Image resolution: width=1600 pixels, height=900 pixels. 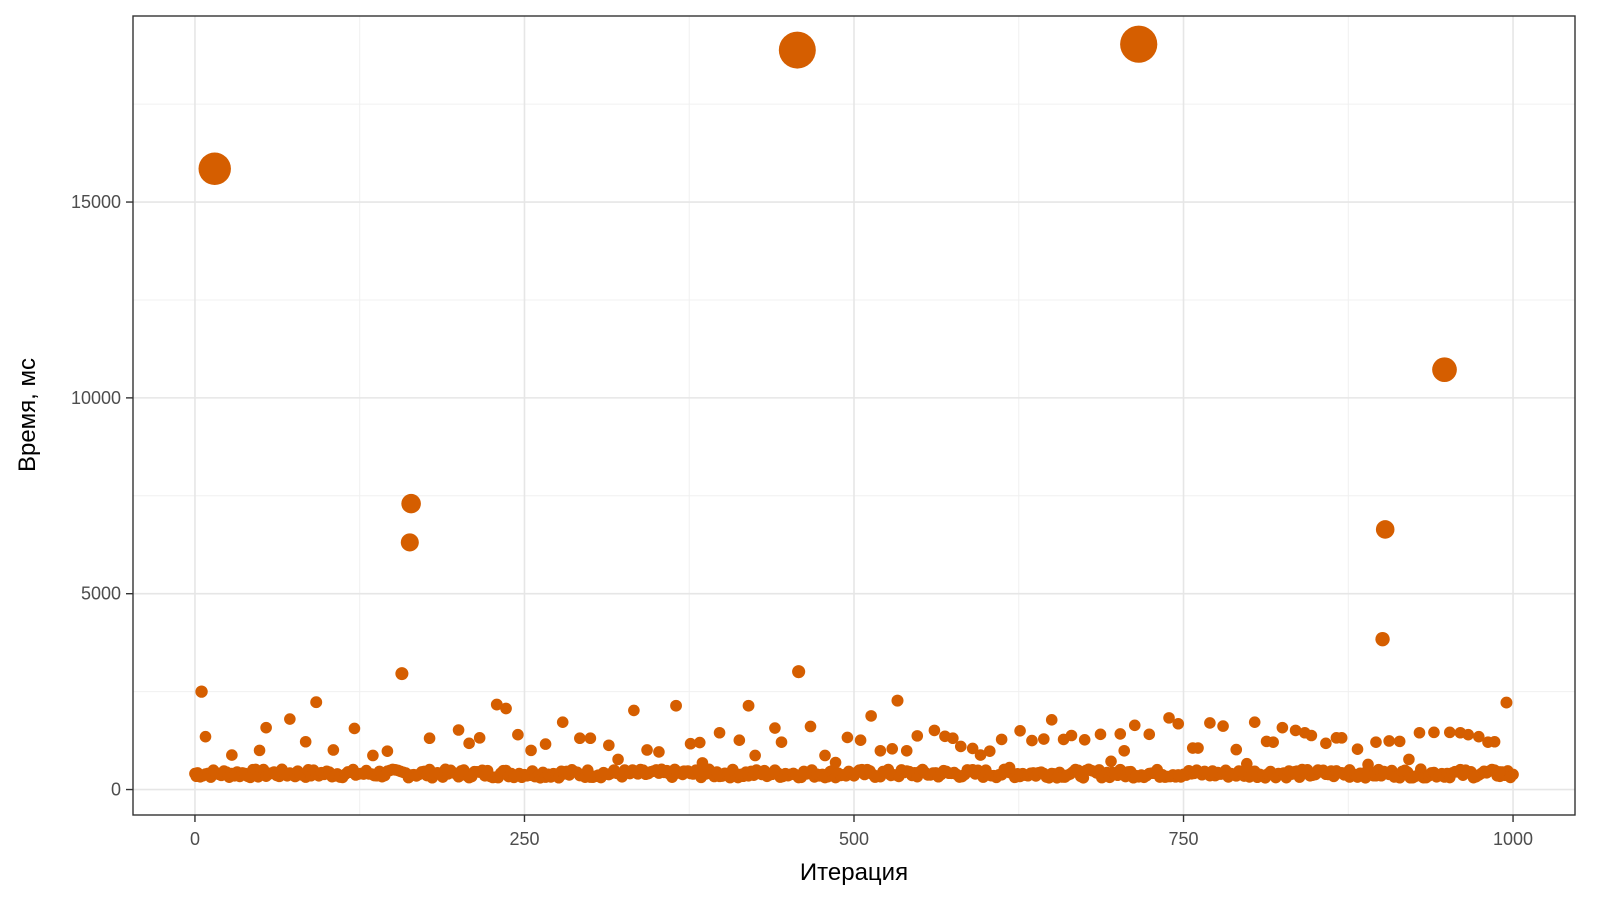 I want to click on y-tick-label: 10000, so click(x=96, y=398).